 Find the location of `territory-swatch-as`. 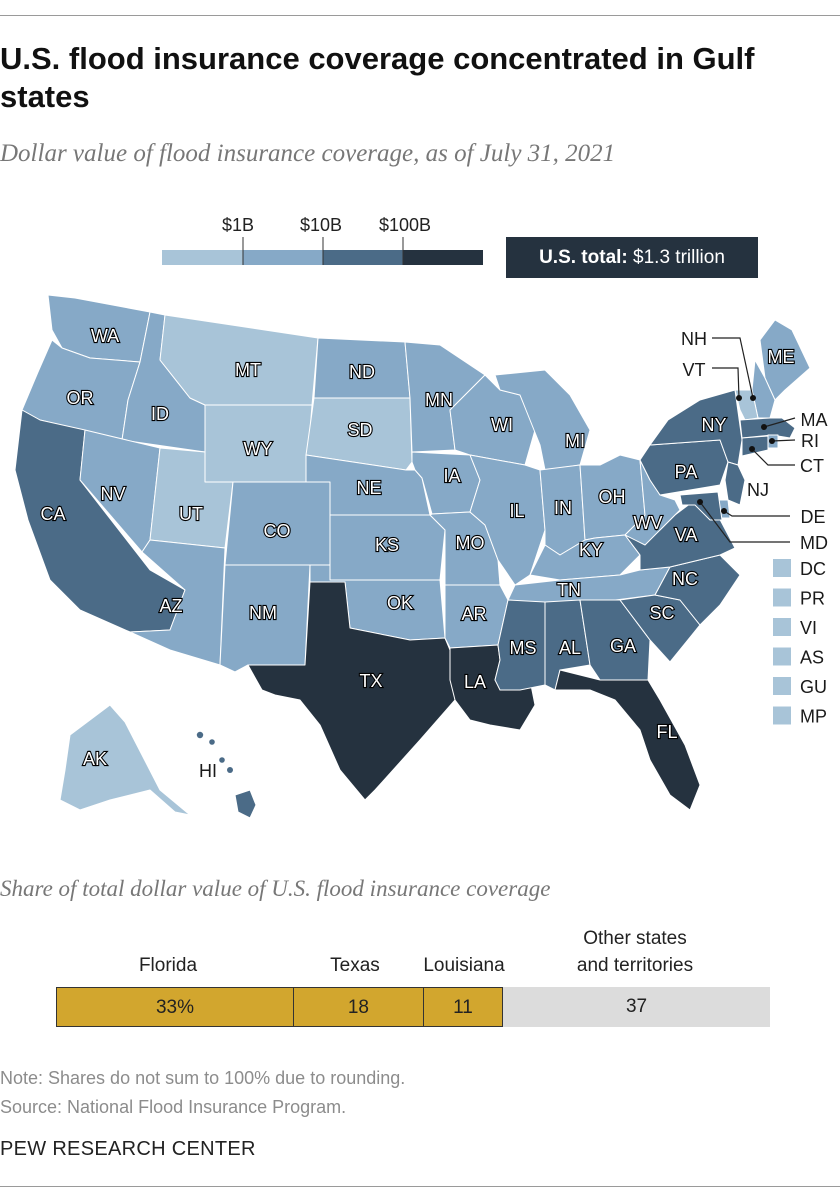

territory-swatch-as is located at coordinates (782, 656).